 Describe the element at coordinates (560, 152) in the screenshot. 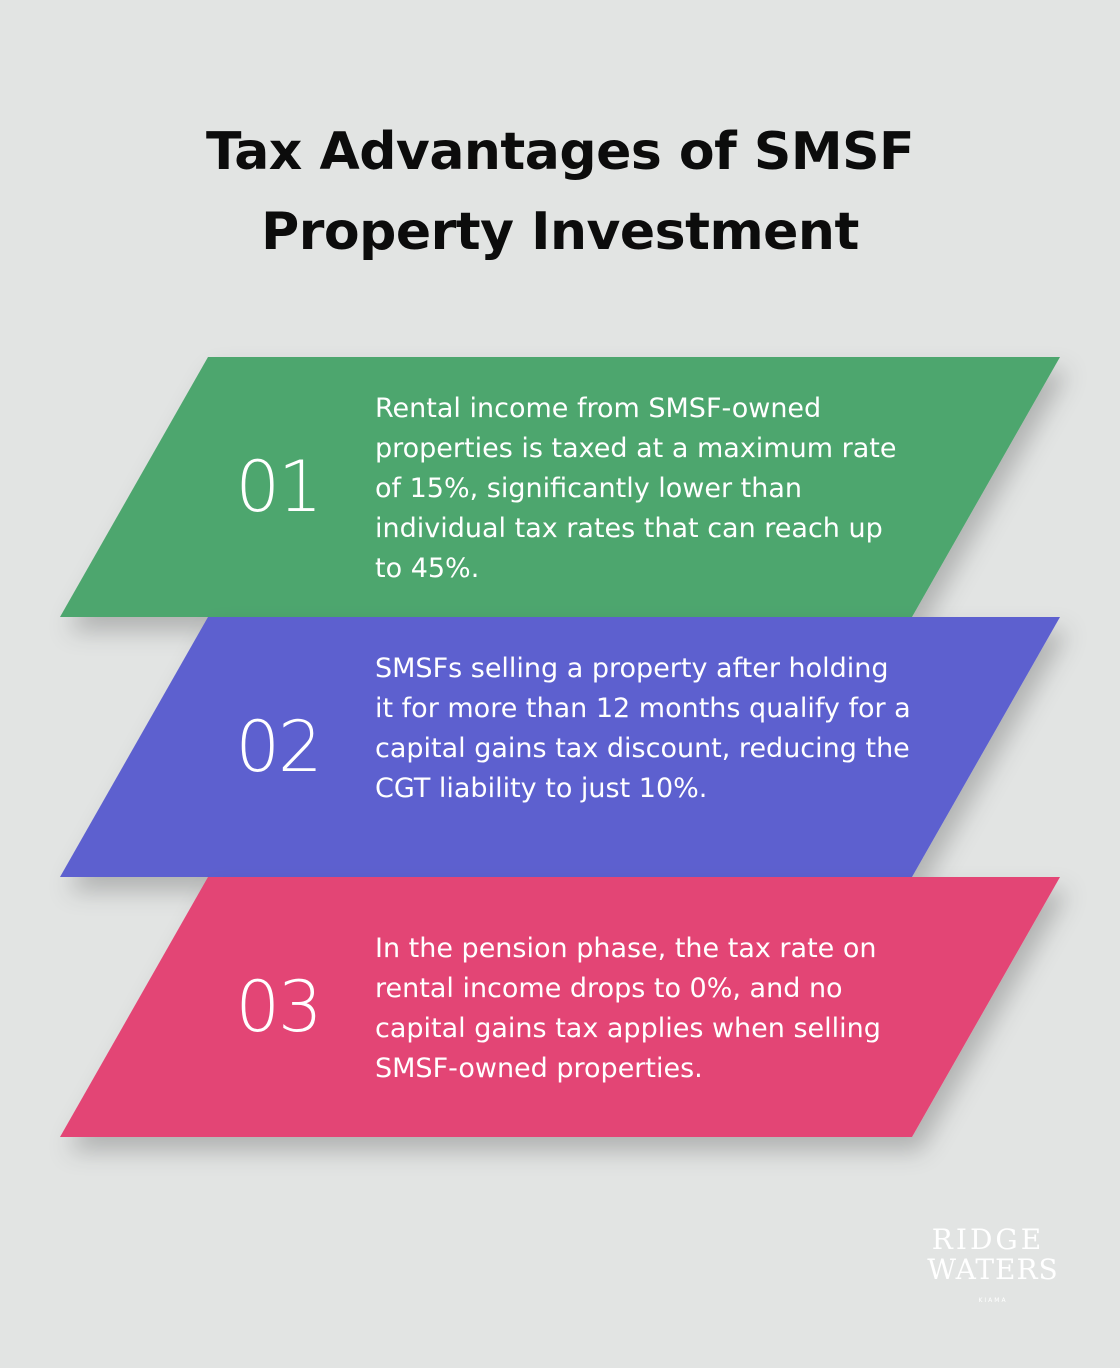

I see `page-title-line-1: Tax Advantages of SMSF` at that location.